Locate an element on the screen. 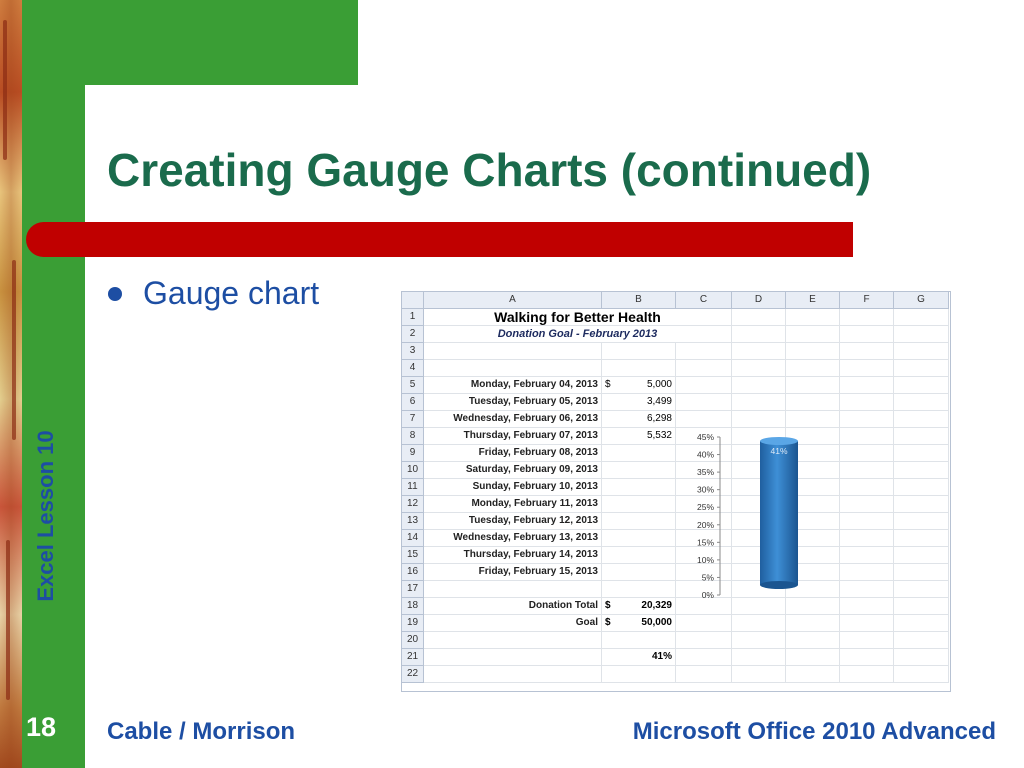 This screenshot has width=1024, height=768. column-header: G is located at coordinates (921, 300).